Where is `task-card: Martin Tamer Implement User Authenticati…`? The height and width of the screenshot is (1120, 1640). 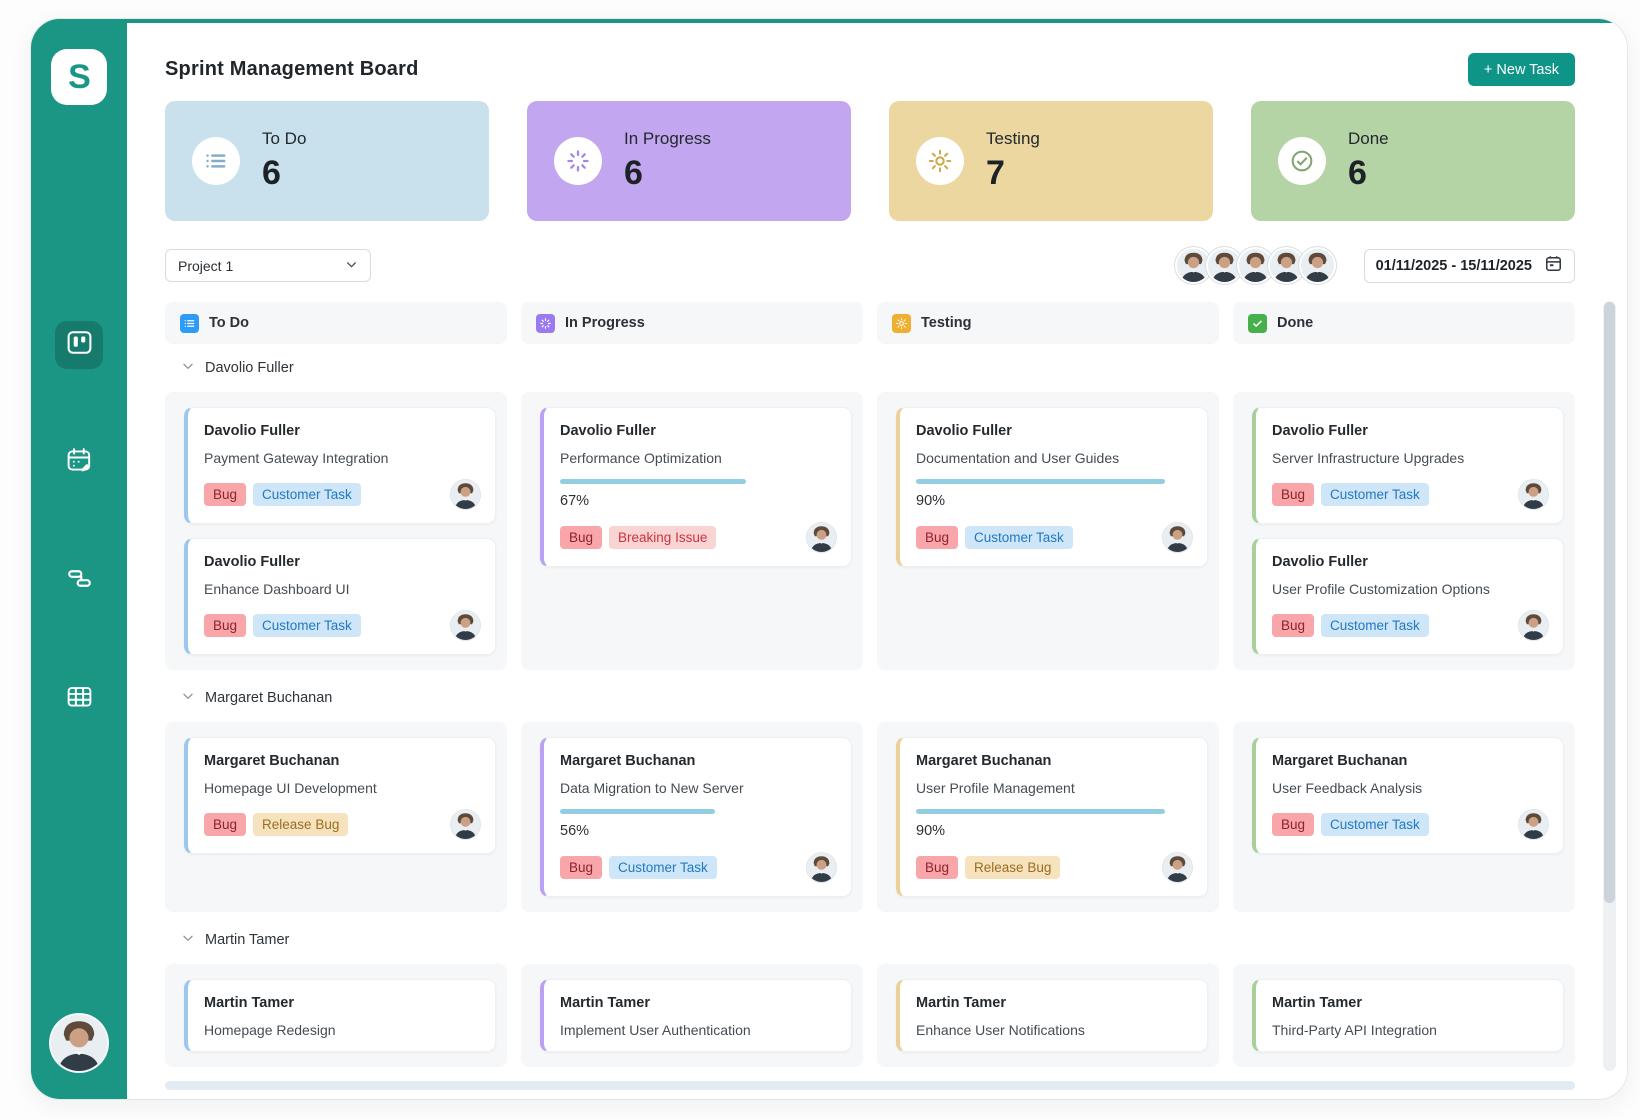
task-card: Martin Tamer Implement User Authenticati… is located at coordinates (696, 1015).